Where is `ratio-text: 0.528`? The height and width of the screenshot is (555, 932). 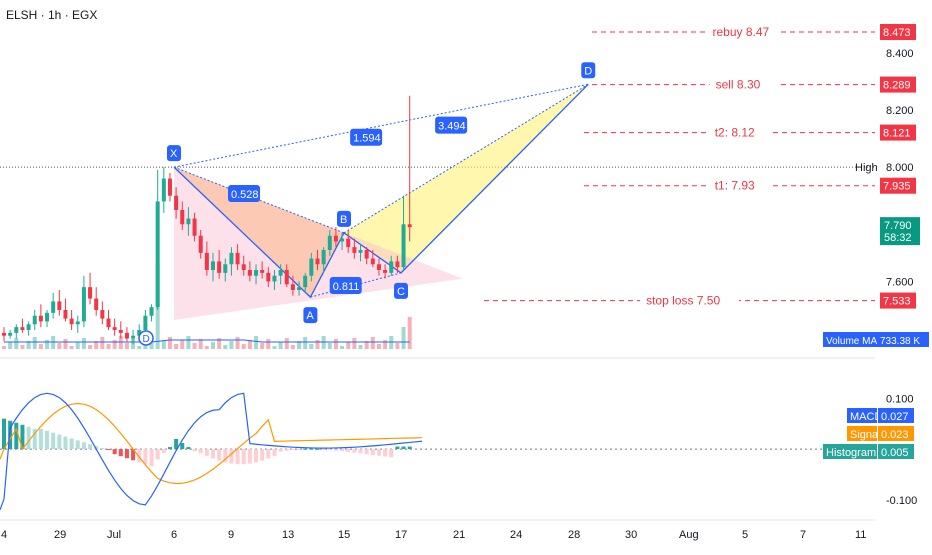 ratio-text: 0.528 is located at coordinates (245, 195).